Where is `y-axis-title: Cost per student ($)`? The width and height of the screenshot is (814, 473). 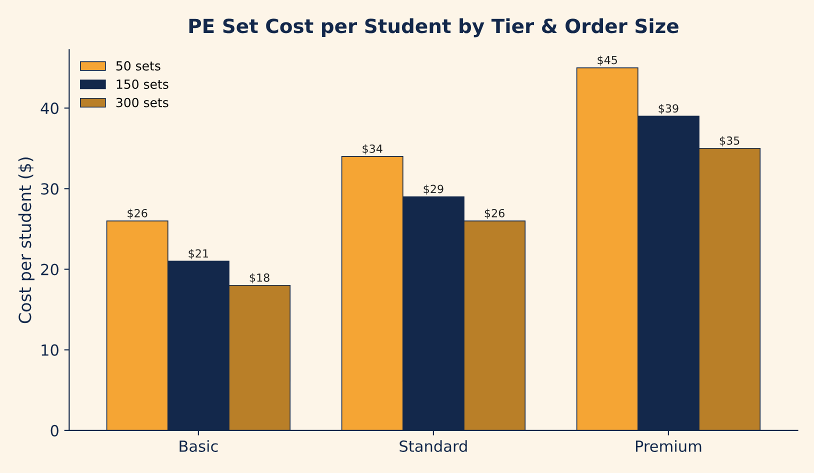 y-axis-title: Cost per student ($) is located at coordinates (26, 241).